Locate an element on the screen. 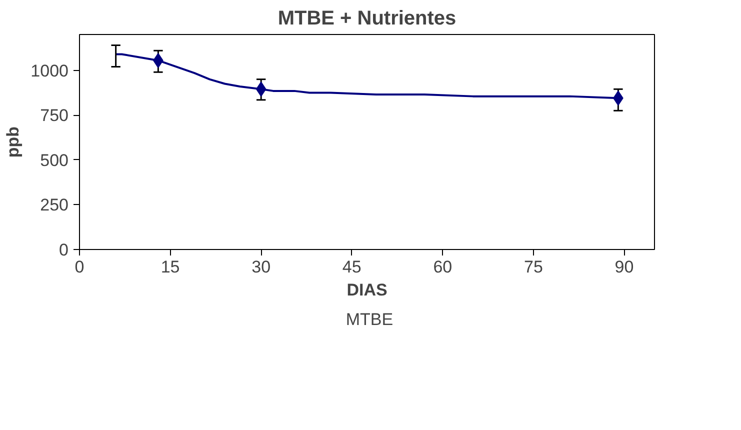 Image resolution: width=741 pixels, height=430 pixels. x-tick-label: 60 is located at coordinates (442, 267).